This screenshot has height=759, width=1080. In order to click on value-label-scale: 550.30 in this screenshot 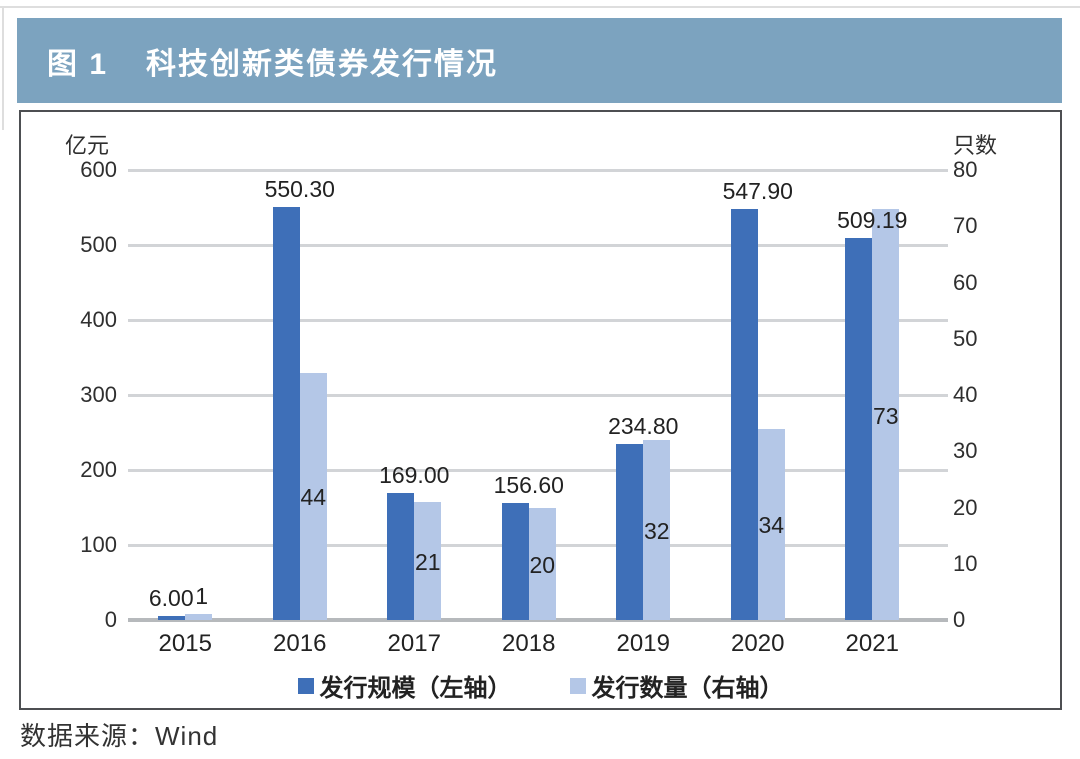, I will do `click(299, 189)`.